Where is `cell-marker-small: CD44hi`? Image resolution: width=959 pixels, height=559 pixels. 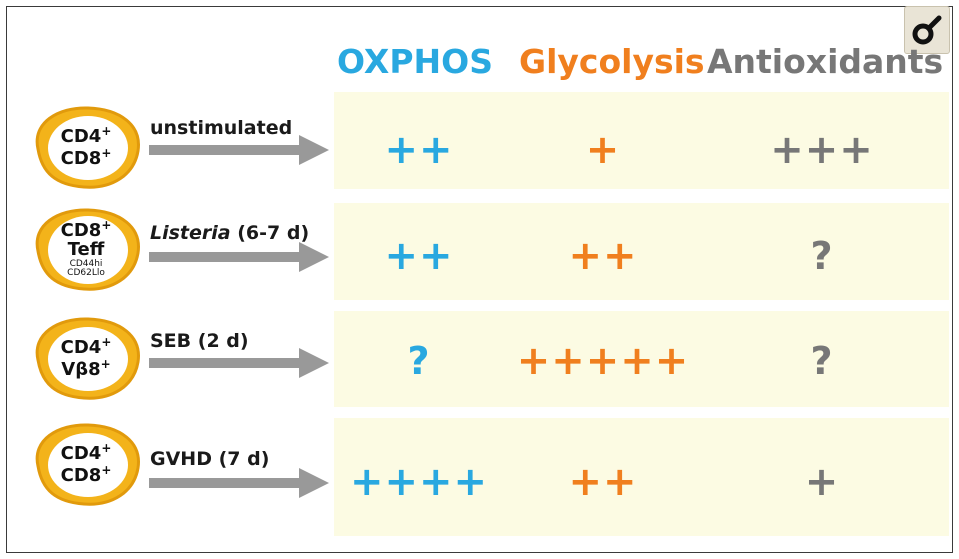
cell-marker-small: CD44hi is located at coordinates (86, 263).